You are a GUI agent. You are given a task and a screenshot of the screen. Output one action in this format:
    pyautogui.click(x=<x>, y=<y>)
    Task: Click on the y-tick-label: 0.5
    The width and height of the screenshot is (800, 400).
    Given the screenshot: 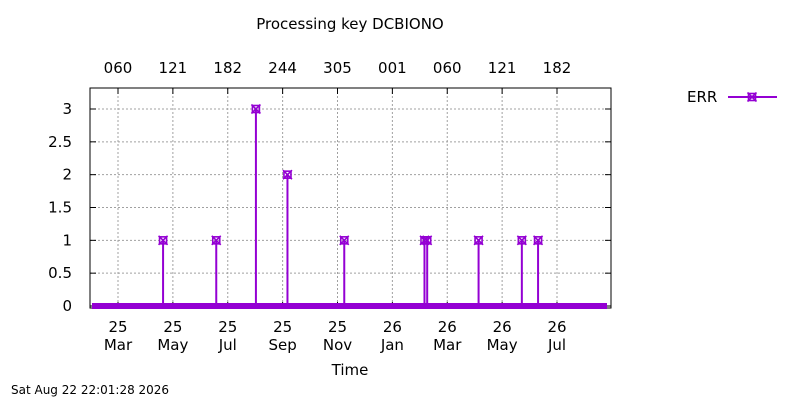 What is the action you would take?
    pyautogui.click(x=60, y=273)
    